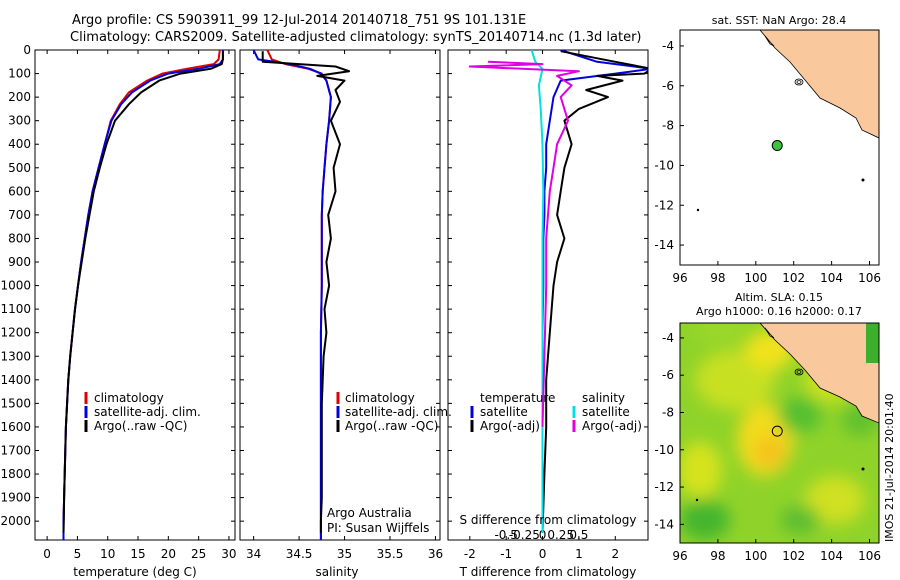  Describe the element at coordinates (15, 474) in the screenshot. I see `y-tick-label: 1800` at that location.